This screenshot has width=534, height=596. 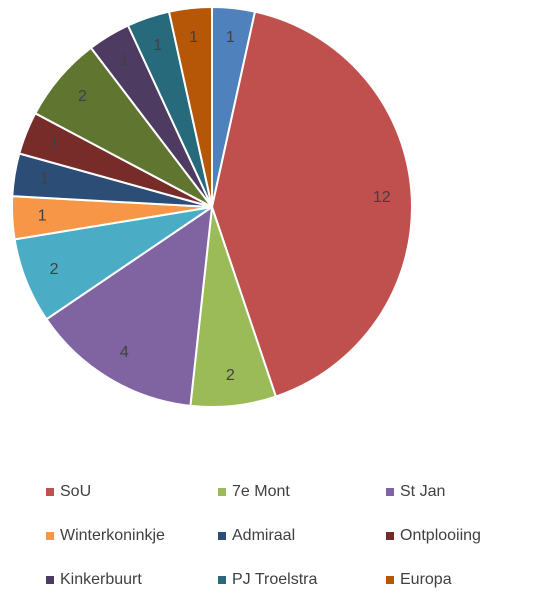 What do you see at coordinates (112, 535) in the screenshot?
I see `legend-label: Winterkoninkje` at bounding box center [112, 535].